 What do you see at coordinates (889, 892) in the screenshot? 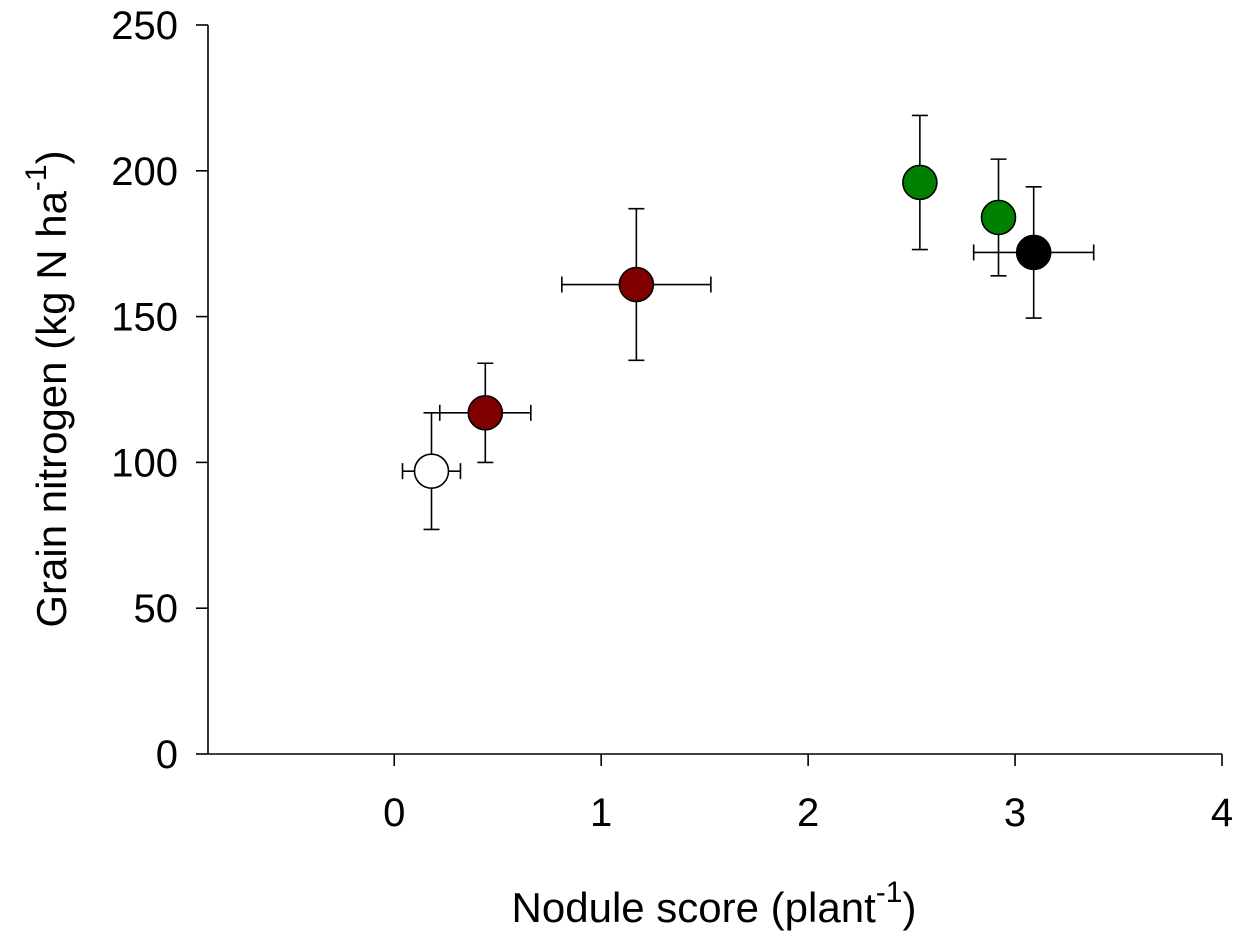
I see `x-axis-title-superscript: -1` at bounding box center [889, 892].